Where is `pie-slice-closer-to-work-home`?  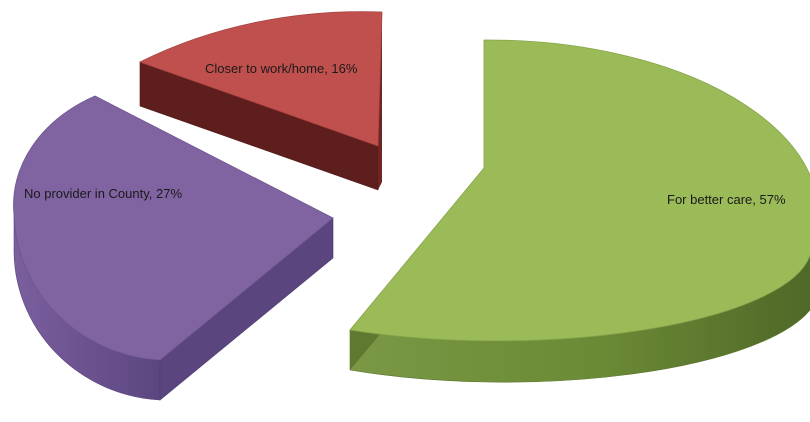
pie-slice-closer-to-work-home is located at coordinates (260, 101).